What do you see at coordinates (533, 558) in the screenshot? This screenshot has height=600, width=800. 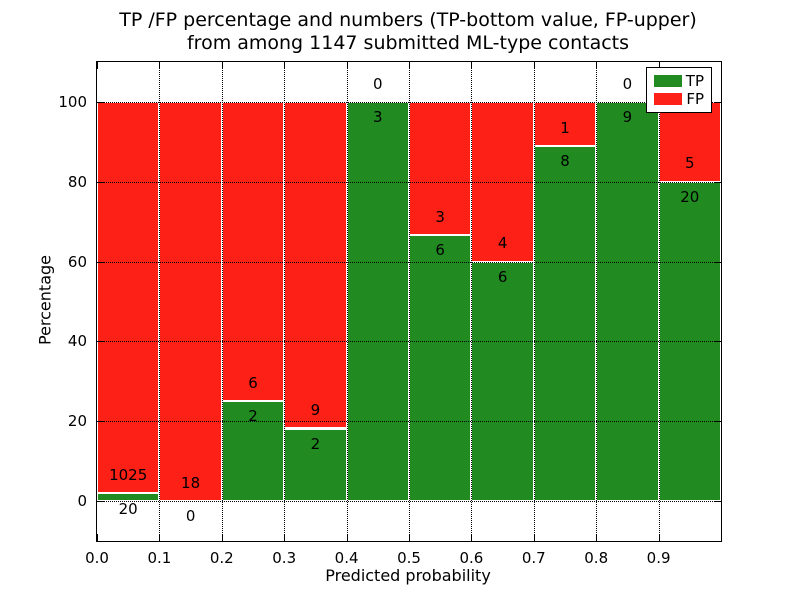 I see `x-tick-label: 0.7` at bounding box center [533, 558].